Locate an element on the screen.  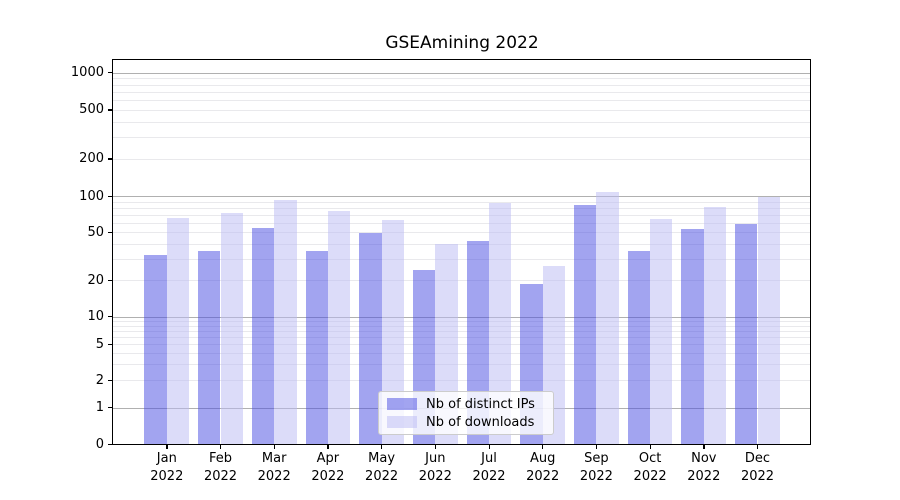
y-tick-label-1000: 1000 is located at coordinates (87, 73).